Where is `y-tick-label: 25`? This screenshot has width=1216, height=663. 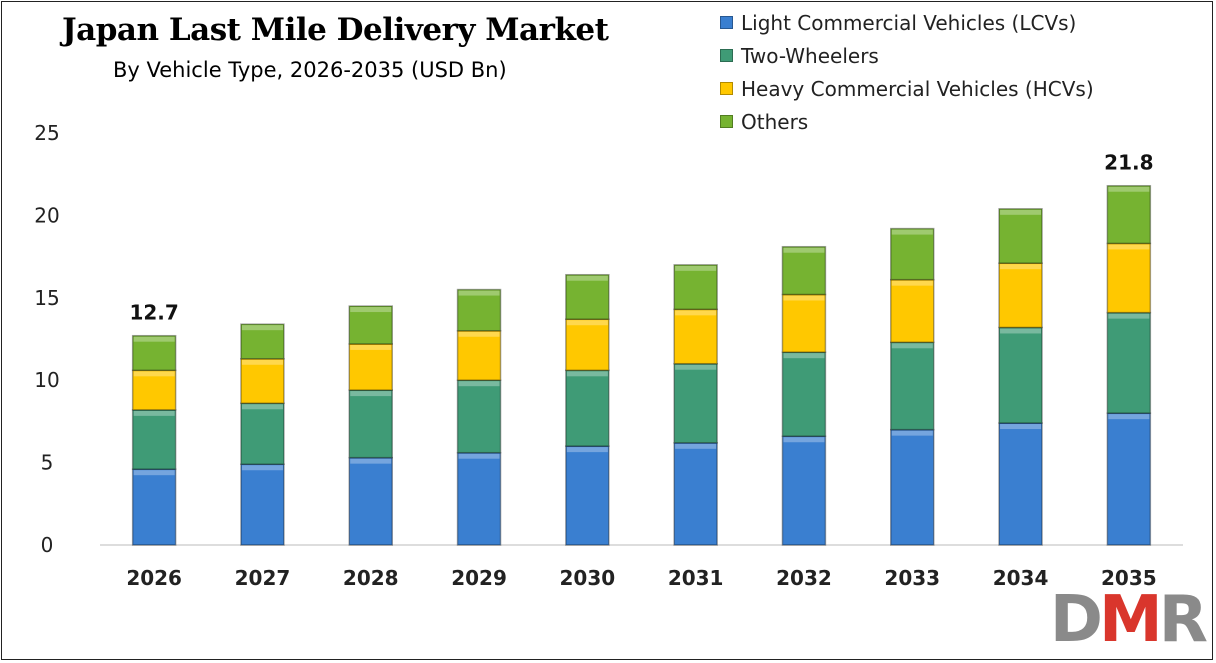
y-tick-label: 25 is located at coordinates (46, 133).